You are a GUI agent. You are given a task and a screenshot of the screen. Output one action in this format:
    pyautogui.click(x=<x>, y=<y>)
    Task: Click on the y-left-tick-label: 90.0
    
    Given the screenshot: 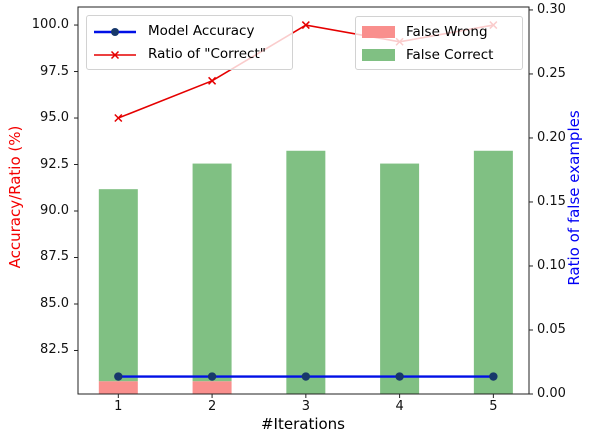 What is the action you would take?
    pyautogui.click(x=54, y=210)
    